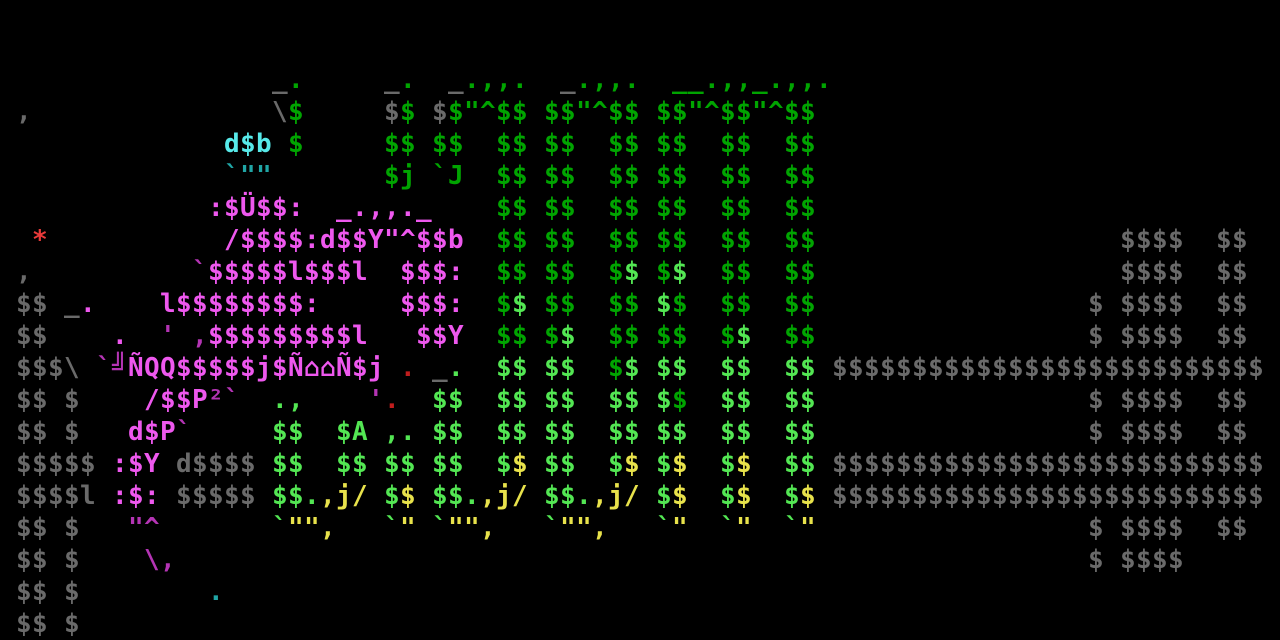 This screenshot has width=1280, height=640. What do you see at coordinates (56, 496) in the screenshot?
I see `art-run: $$$$l` at bounding box center [56, 496].